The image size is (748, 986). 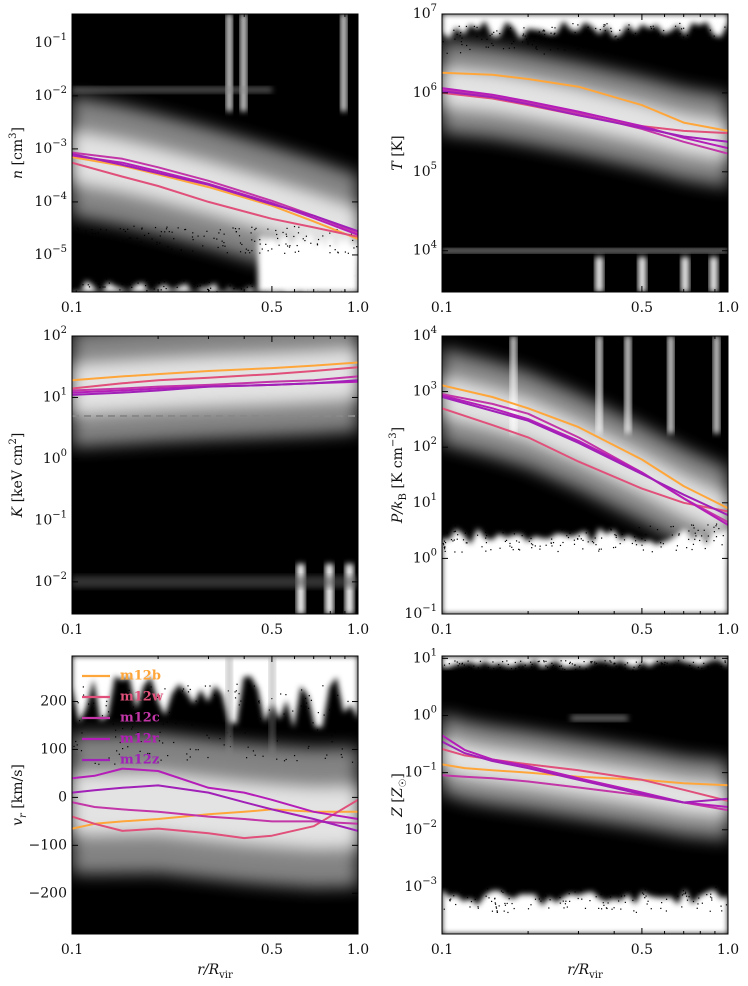 I want to click on y-tick-label: −100, so click(x=48, y=845).